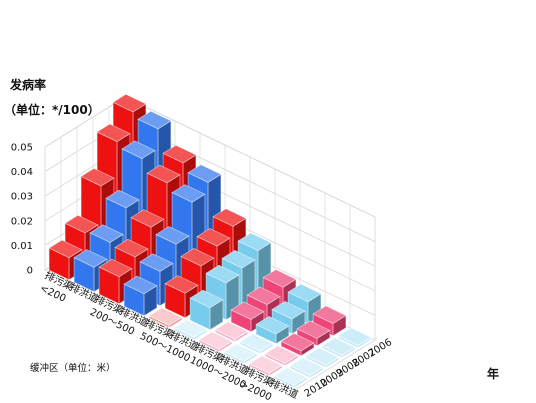 The width and height of the screenshot is (536, 403). What do you see at coordinates (22, 221) in the screenshot?
I see `y-tick-label: 0.02` at bounding box center [22, 221].